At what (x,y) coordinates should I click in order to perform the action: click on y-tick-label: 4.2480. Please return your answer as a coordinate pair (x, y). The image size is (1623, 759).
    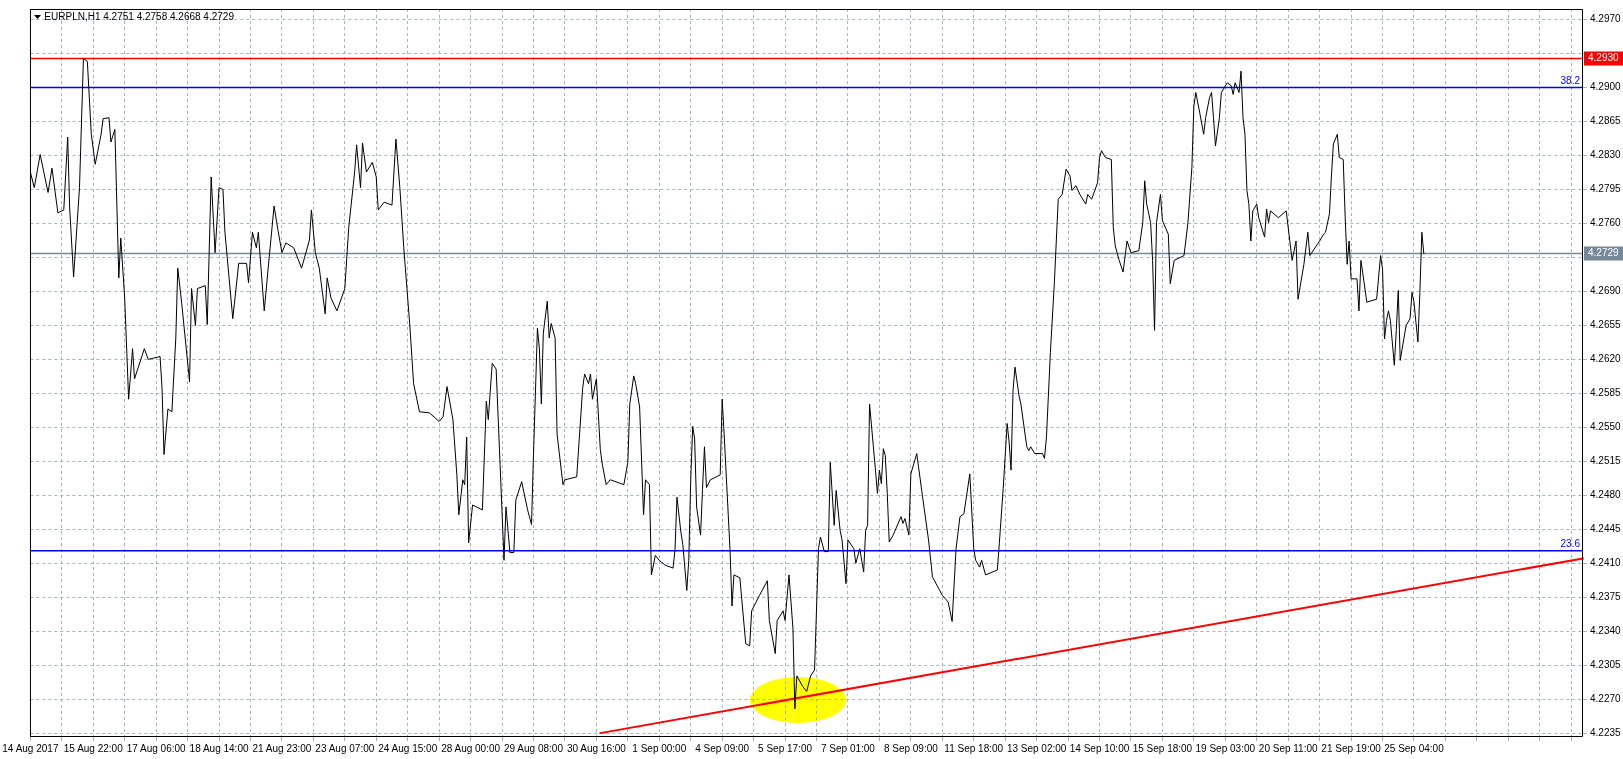
    Looking at the image, I should click on (1606, 495).